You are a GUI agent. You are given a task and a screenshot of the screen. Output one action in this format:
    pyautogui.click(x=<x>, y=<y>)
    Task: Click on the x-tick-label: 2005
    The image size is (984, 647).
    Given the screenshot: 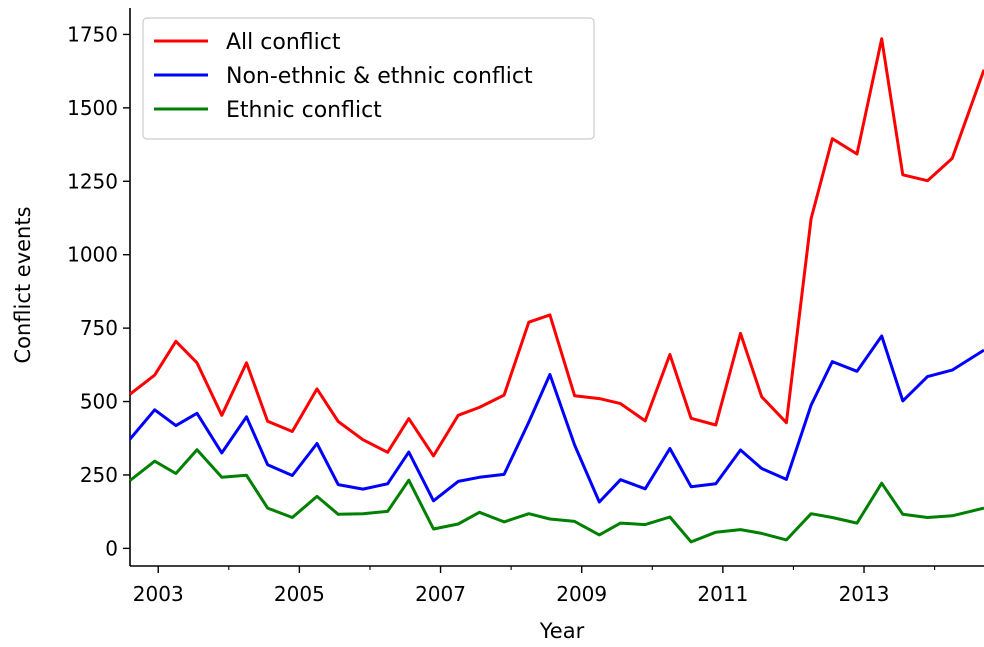 What is the action you would take?
    pyautogui.click(x=299, y=594)
    